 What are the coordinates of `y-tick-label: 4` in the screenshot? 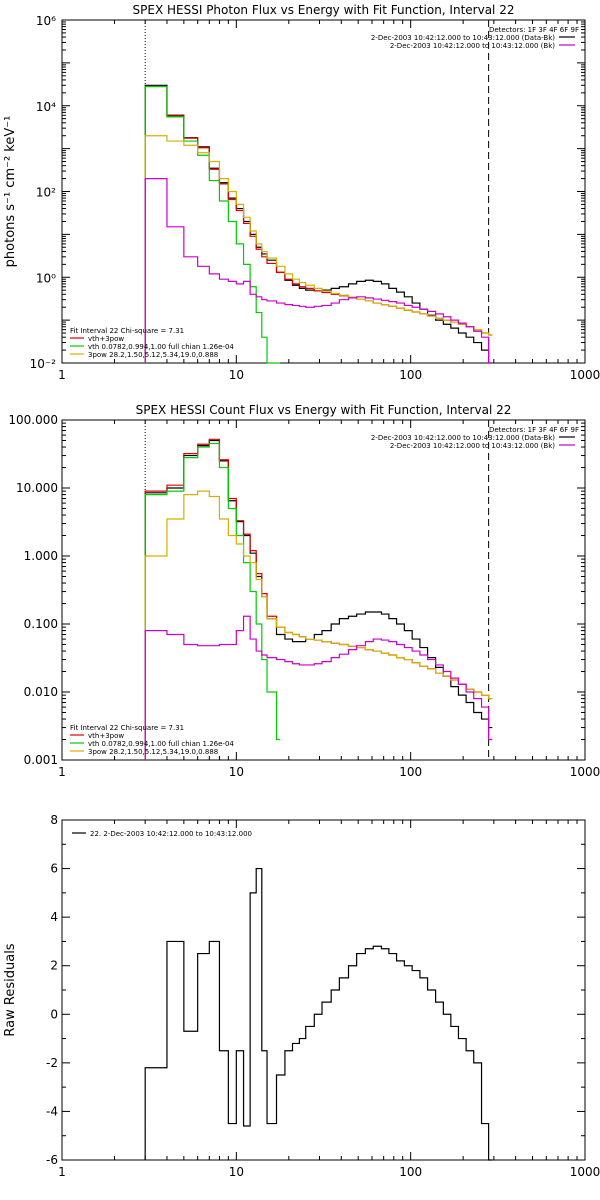 It's located at (54, 917).